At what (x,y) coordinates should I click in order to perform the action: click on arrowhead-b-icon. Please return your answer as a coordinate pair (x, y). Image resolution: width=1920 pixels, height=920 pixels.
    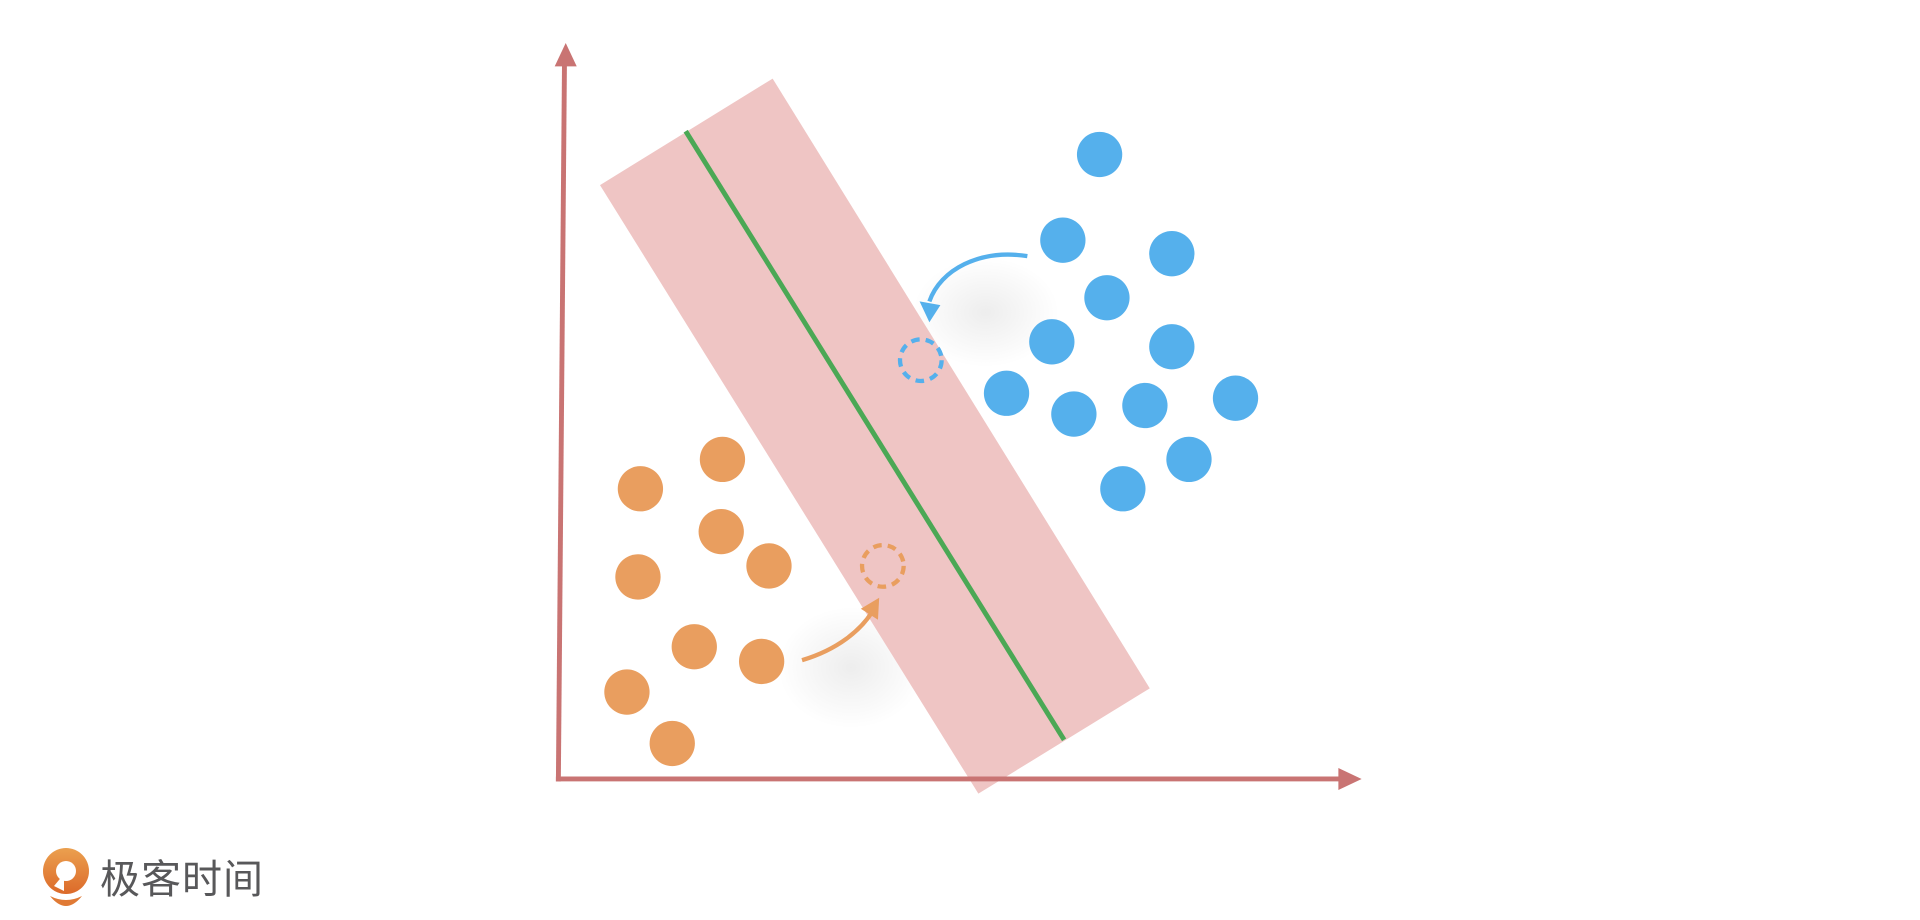
    Looking at the image, I should click on (870, 608).